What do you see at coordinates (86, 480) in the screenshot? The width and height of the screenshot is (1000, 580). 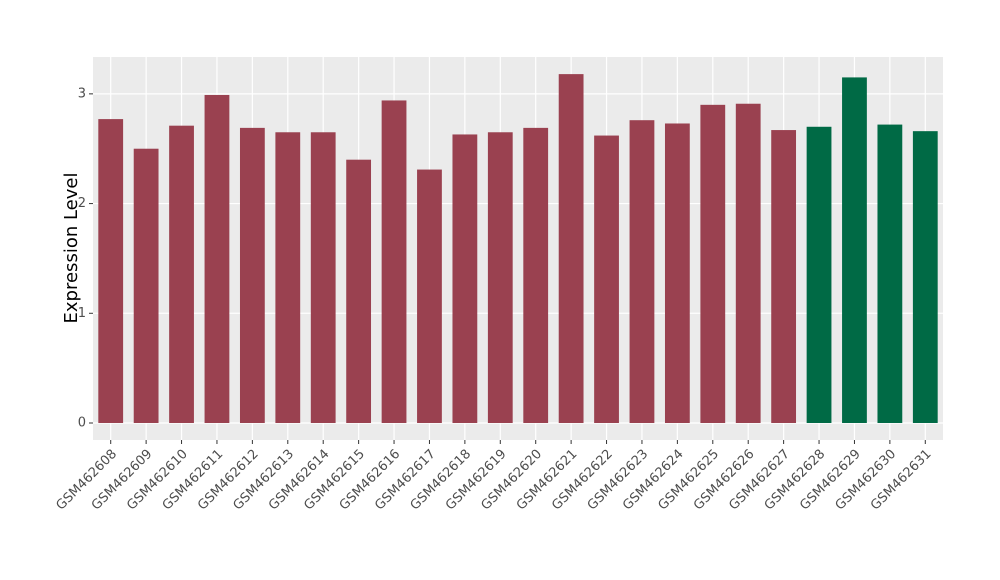 I see `x-tick-label: GSM462608` at bounding box center [86, 480].